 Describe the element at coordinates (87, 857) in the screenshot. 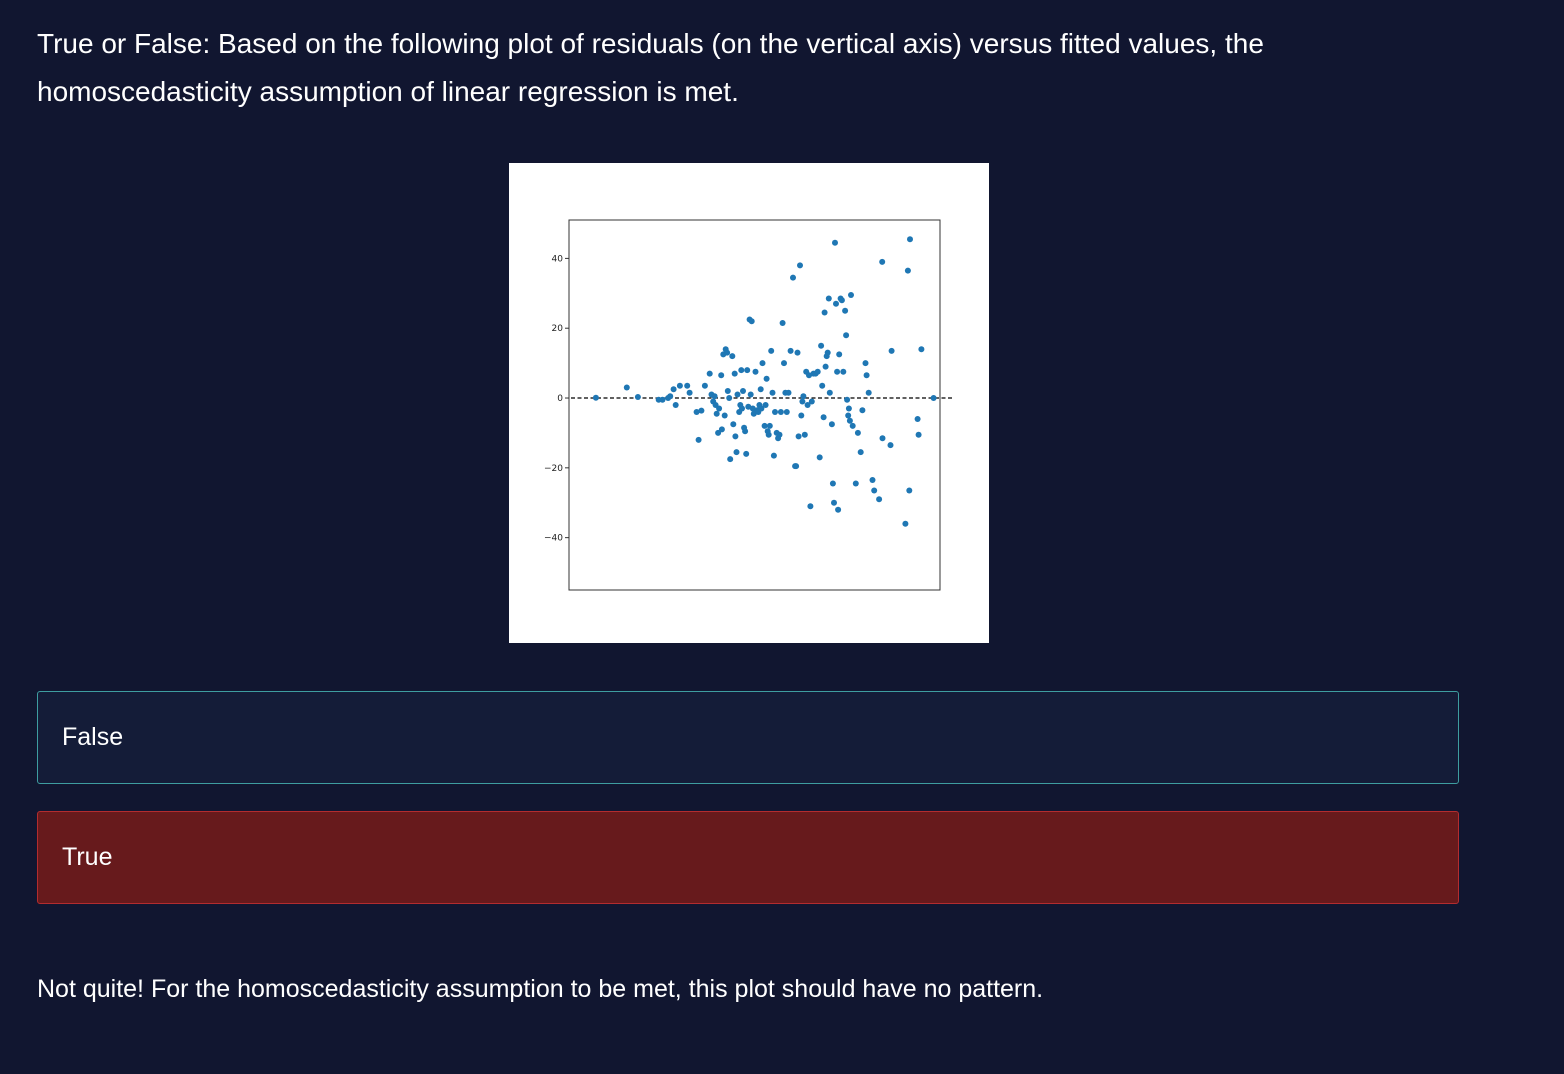

I see `answer-option-true-label: True` at that location.